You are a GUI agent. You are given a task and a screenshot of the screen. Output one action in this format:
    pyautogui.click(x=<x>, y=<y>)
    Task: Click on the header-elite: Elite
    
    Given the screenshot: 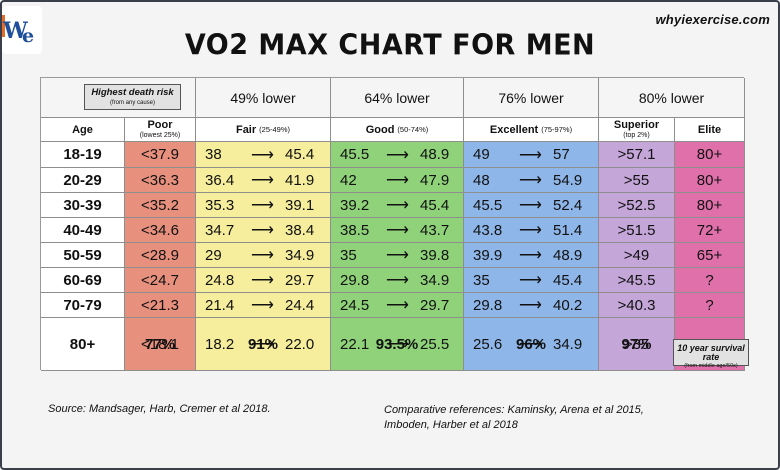 What is the action you would take?
    pyautogui.click(x=710, y=130)
    